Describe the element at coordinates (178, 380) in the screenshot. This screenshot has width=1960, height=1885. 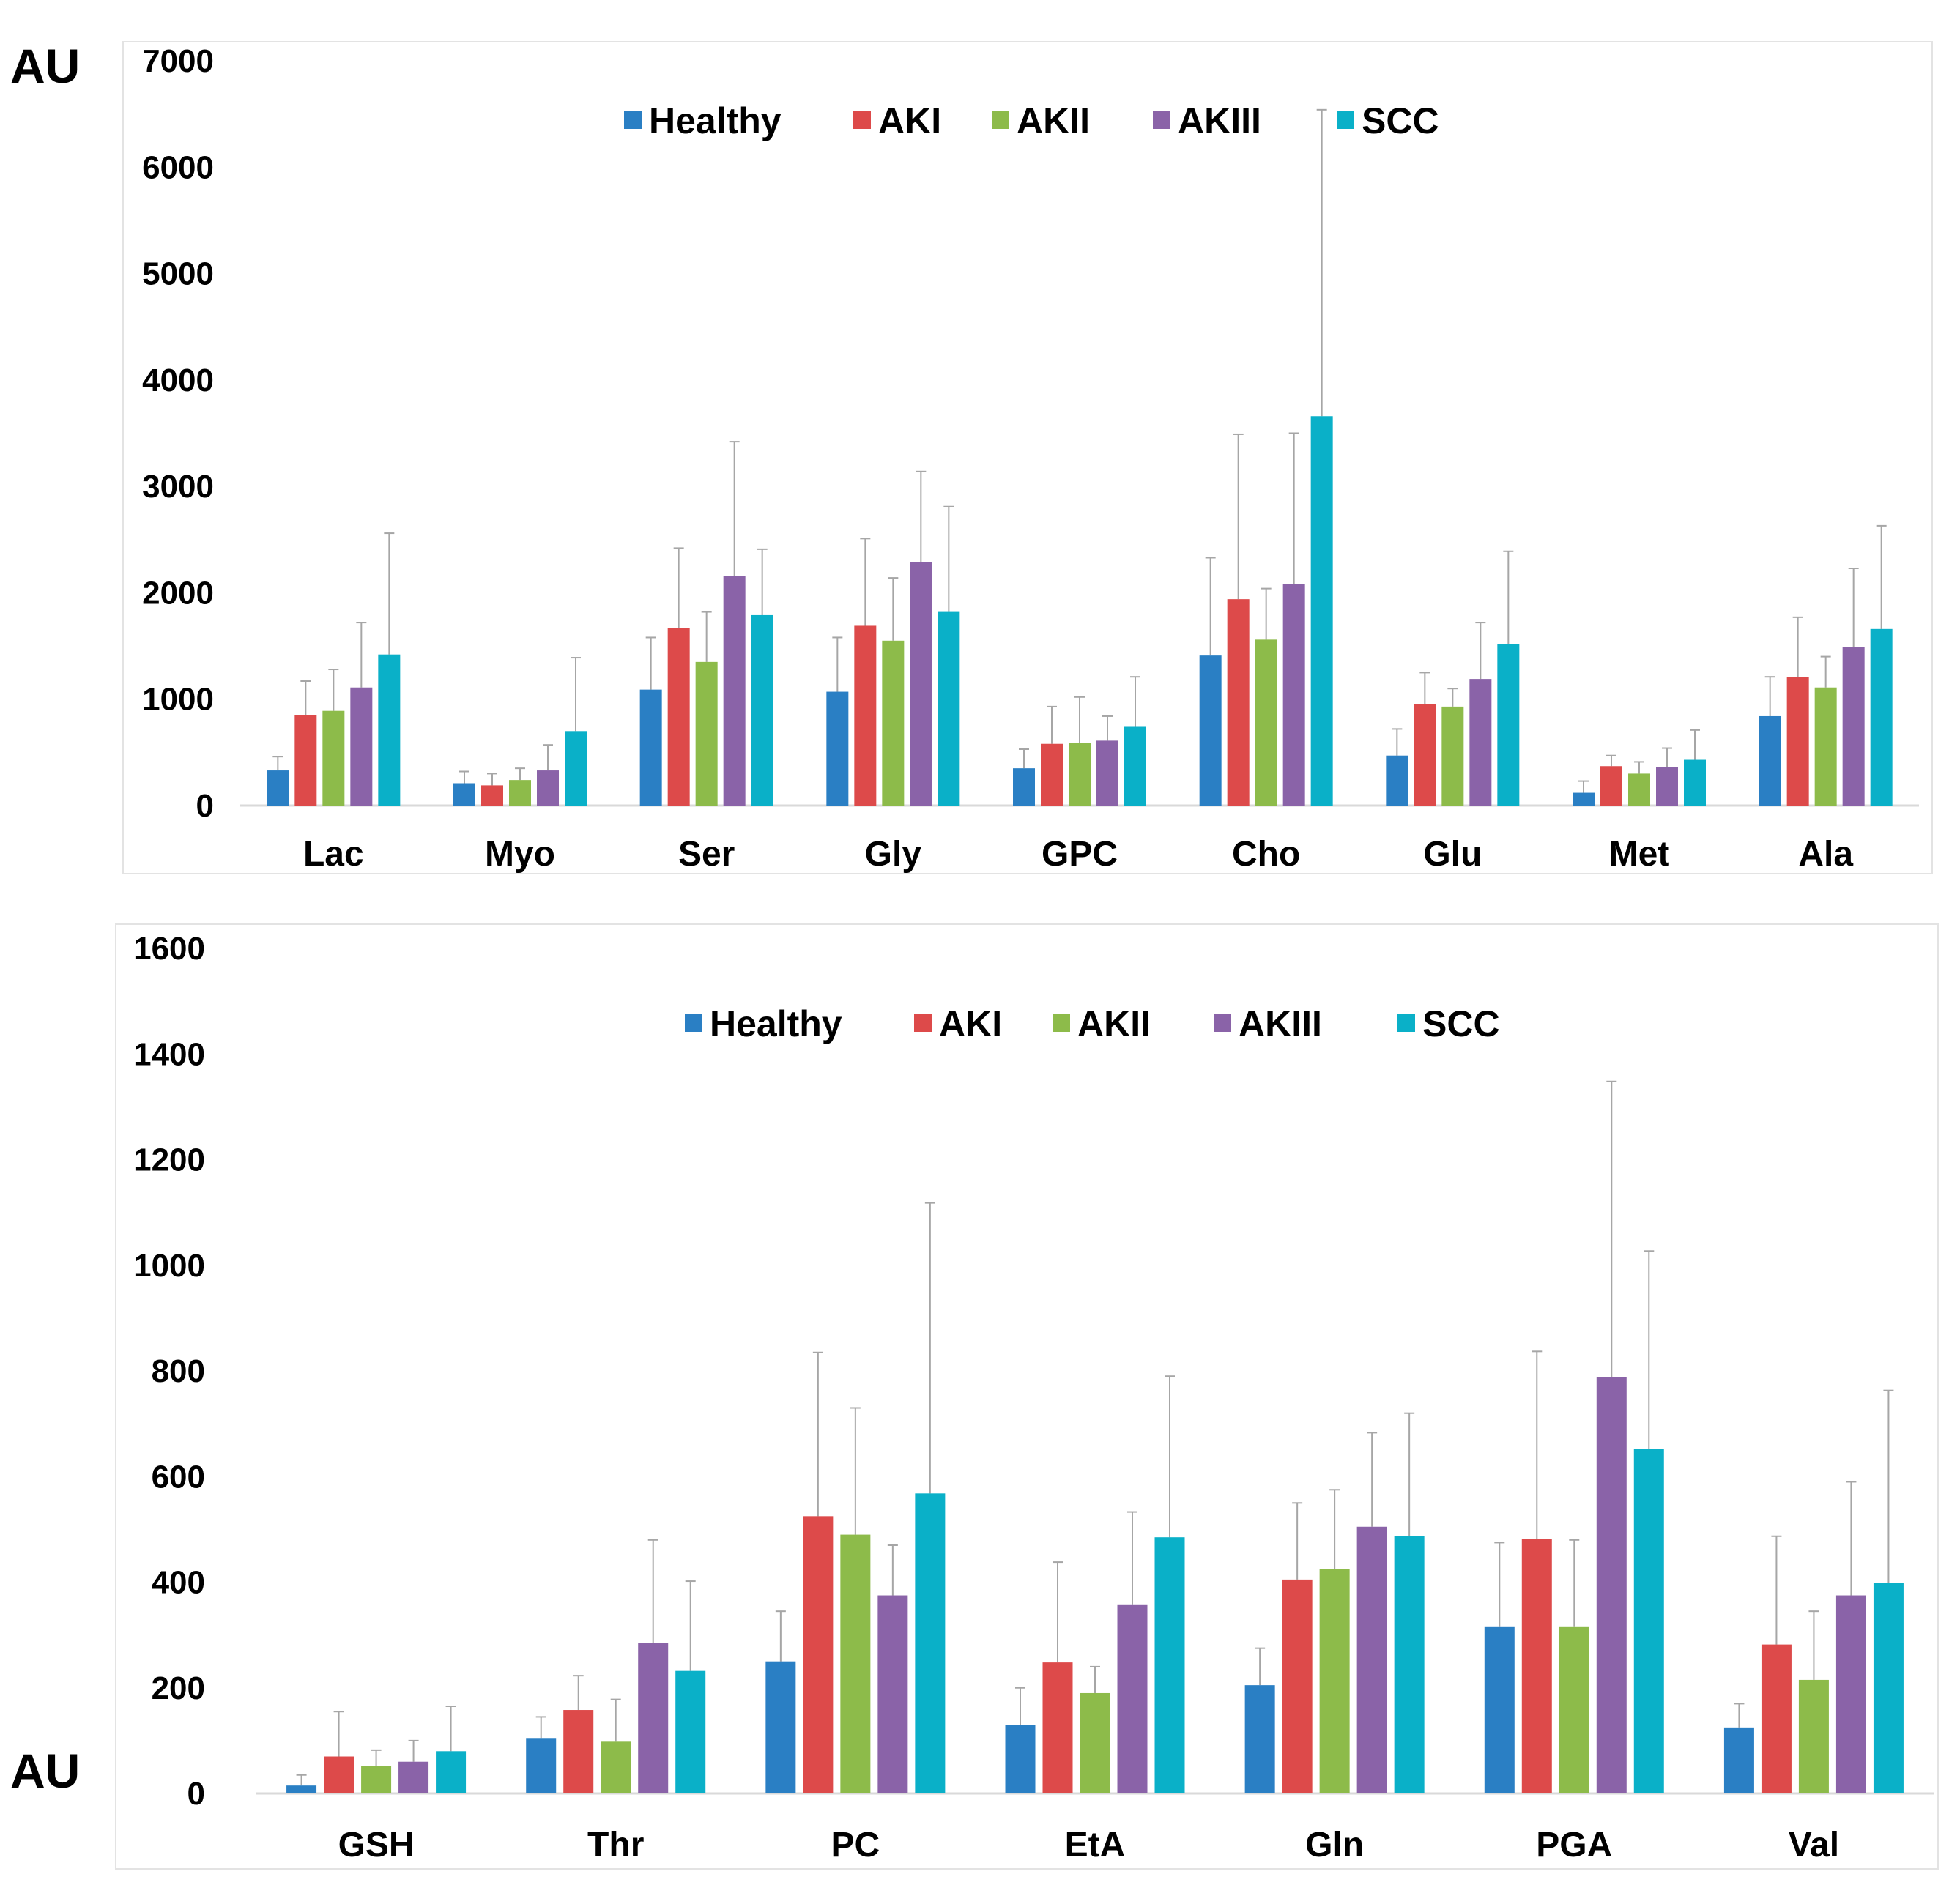
I see `y-tick-label: 4000` at that location.